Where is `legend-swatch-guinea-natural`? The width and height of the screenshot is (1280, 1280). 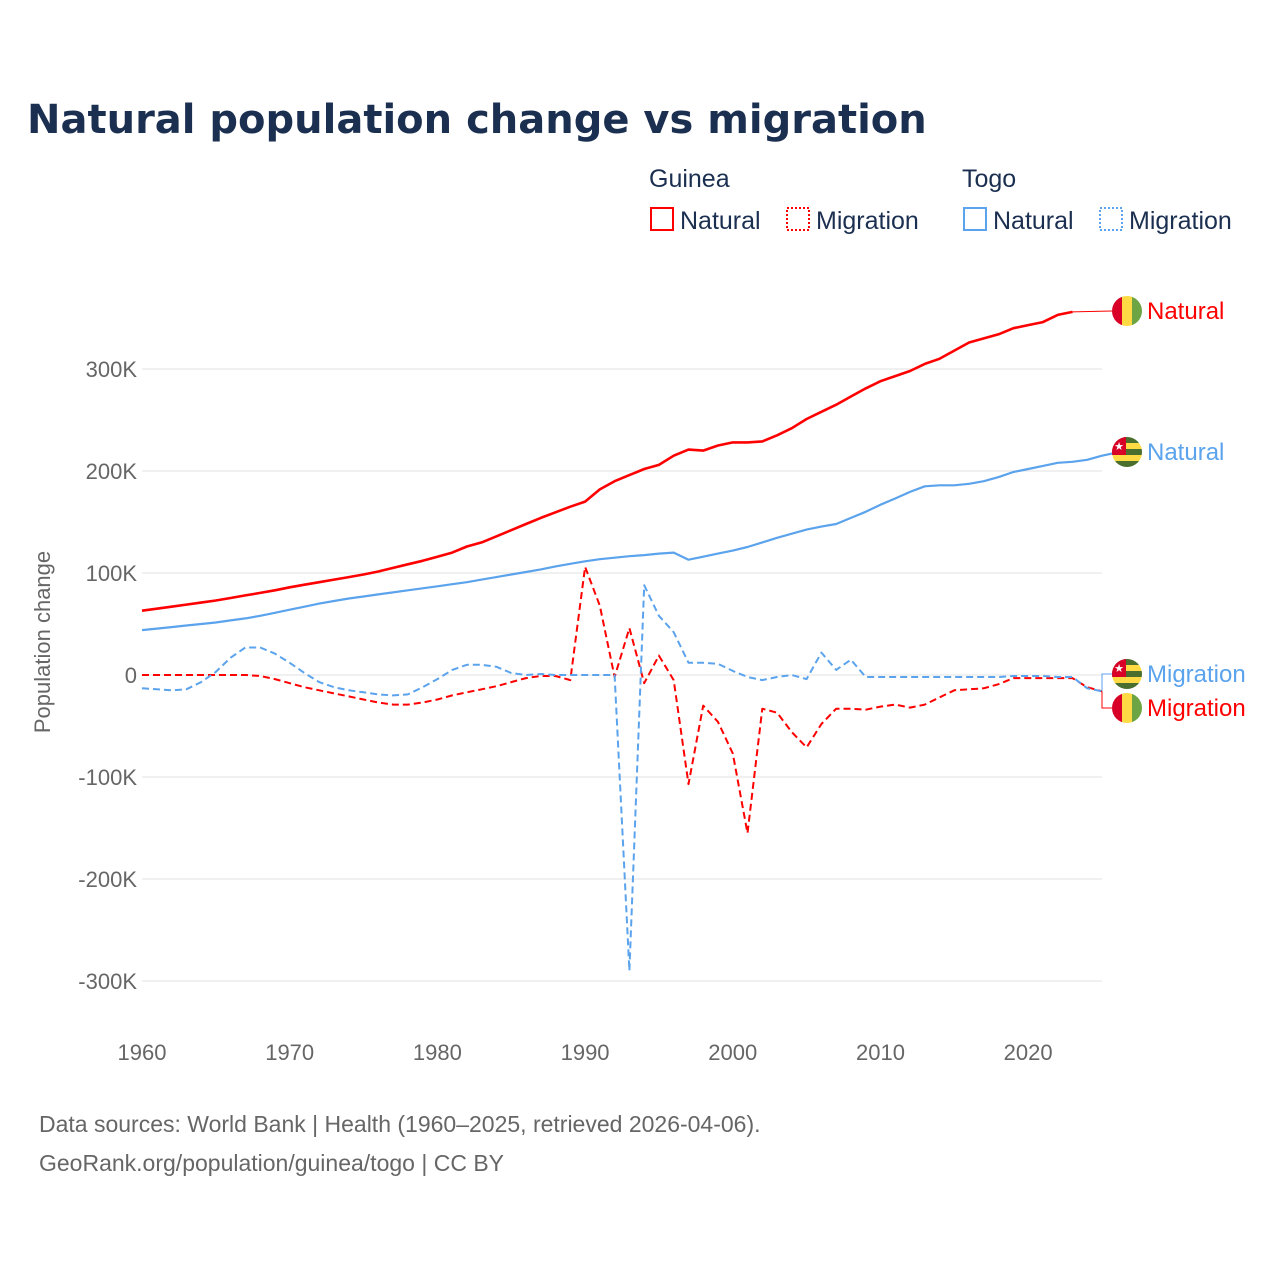
legend-swatch-guinea-natural is located at coordinates (662, 219).